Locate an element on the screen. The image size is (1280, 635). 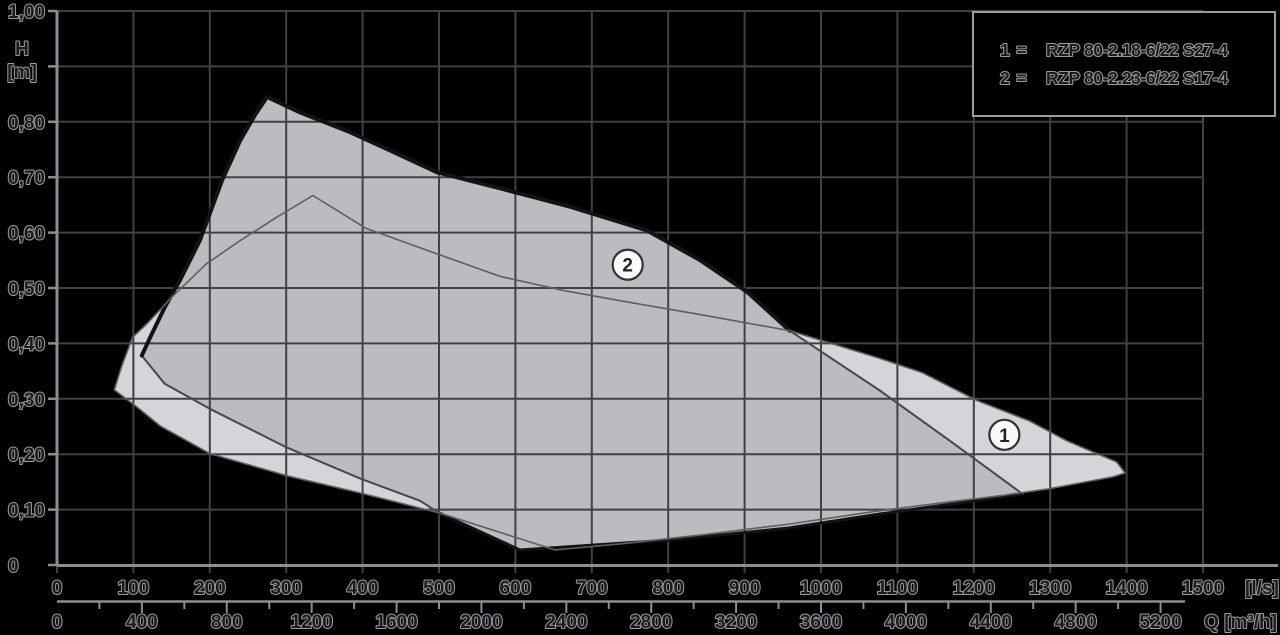
x-axis-unit-m3h: Q [m³/h] is located at coordinates (1240, 622).